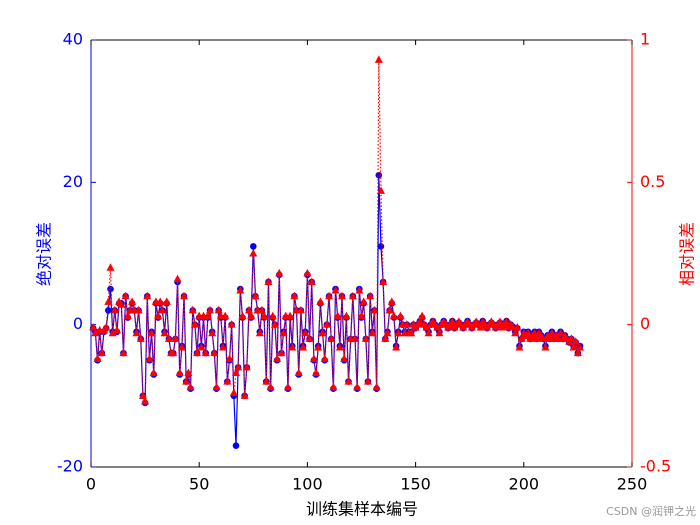 The height and width of the screenshot is (525, 700). Describe the element at coordinates (655, 466) in the screenshot. I see `y2-tick-label: -0.5` at that location.